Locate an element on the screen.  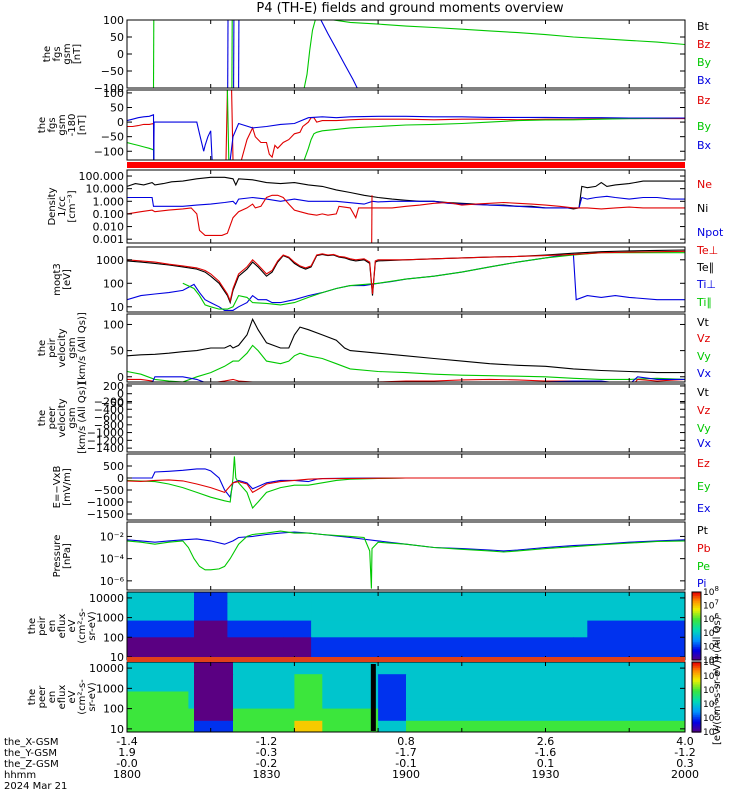
x-axis-row-label: the_Y-GSM is located at coordinates (30, 753).